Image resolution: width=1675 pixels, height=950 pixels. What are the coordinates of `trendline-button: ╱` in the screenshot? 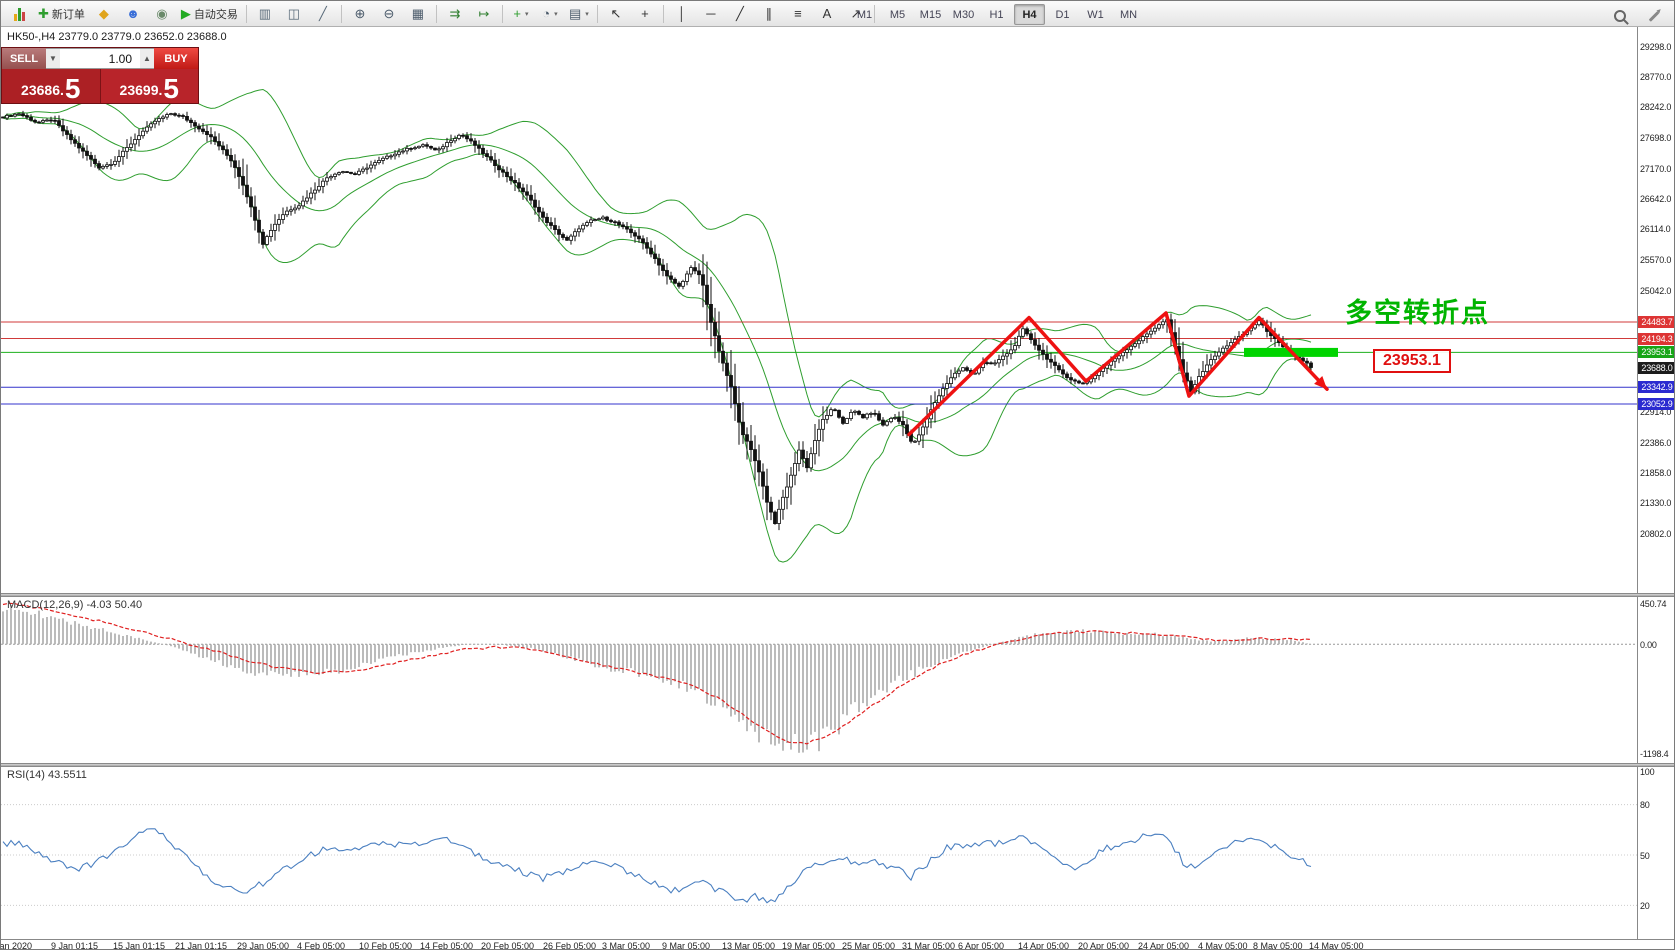 It's located at (740, 14).